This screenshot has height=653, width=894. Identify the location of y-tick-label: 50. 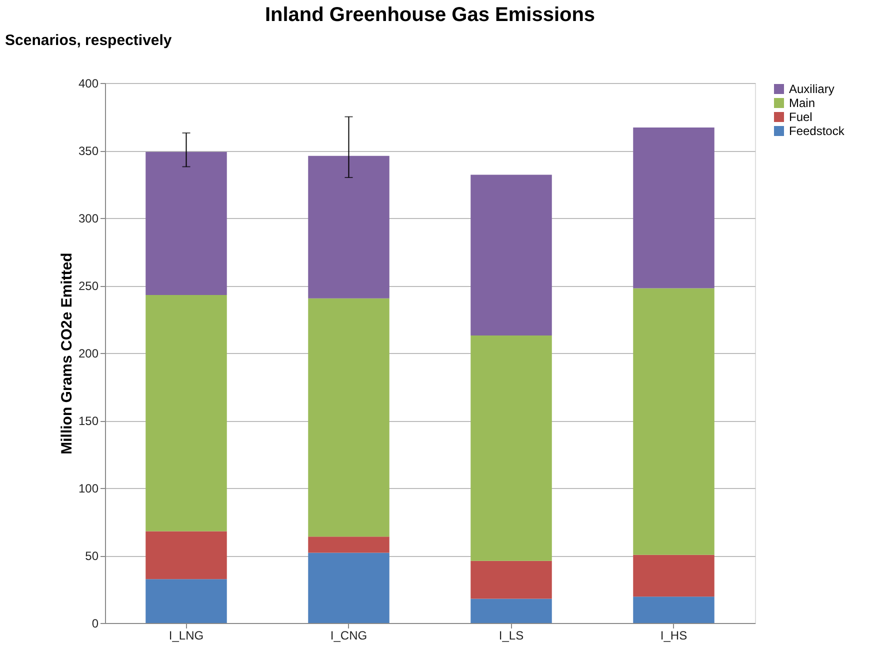
(92, 556).